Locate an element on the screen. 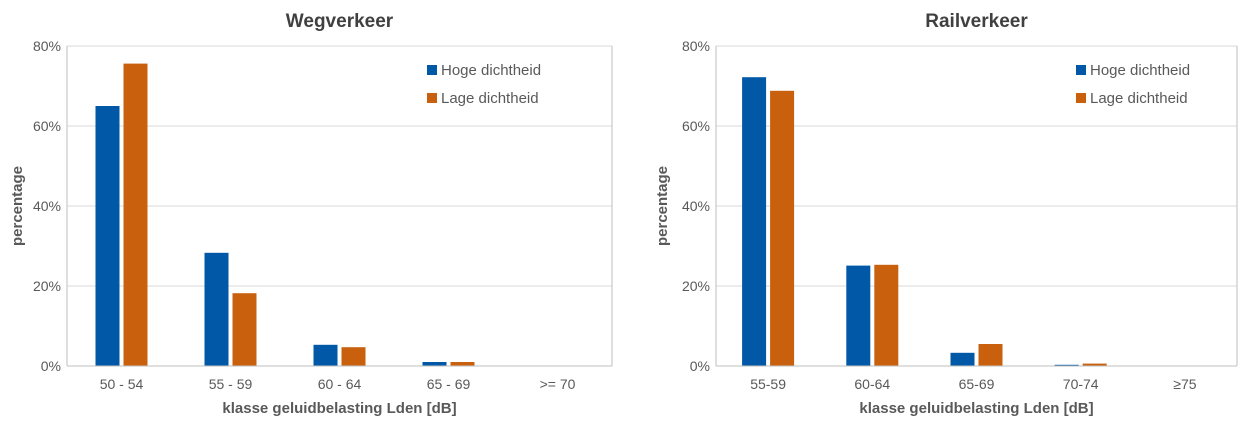 Image resolution: width=1254 pixels, height=431 pixels. x-tick-label: 65-69 is located at coordinates (977, 384).